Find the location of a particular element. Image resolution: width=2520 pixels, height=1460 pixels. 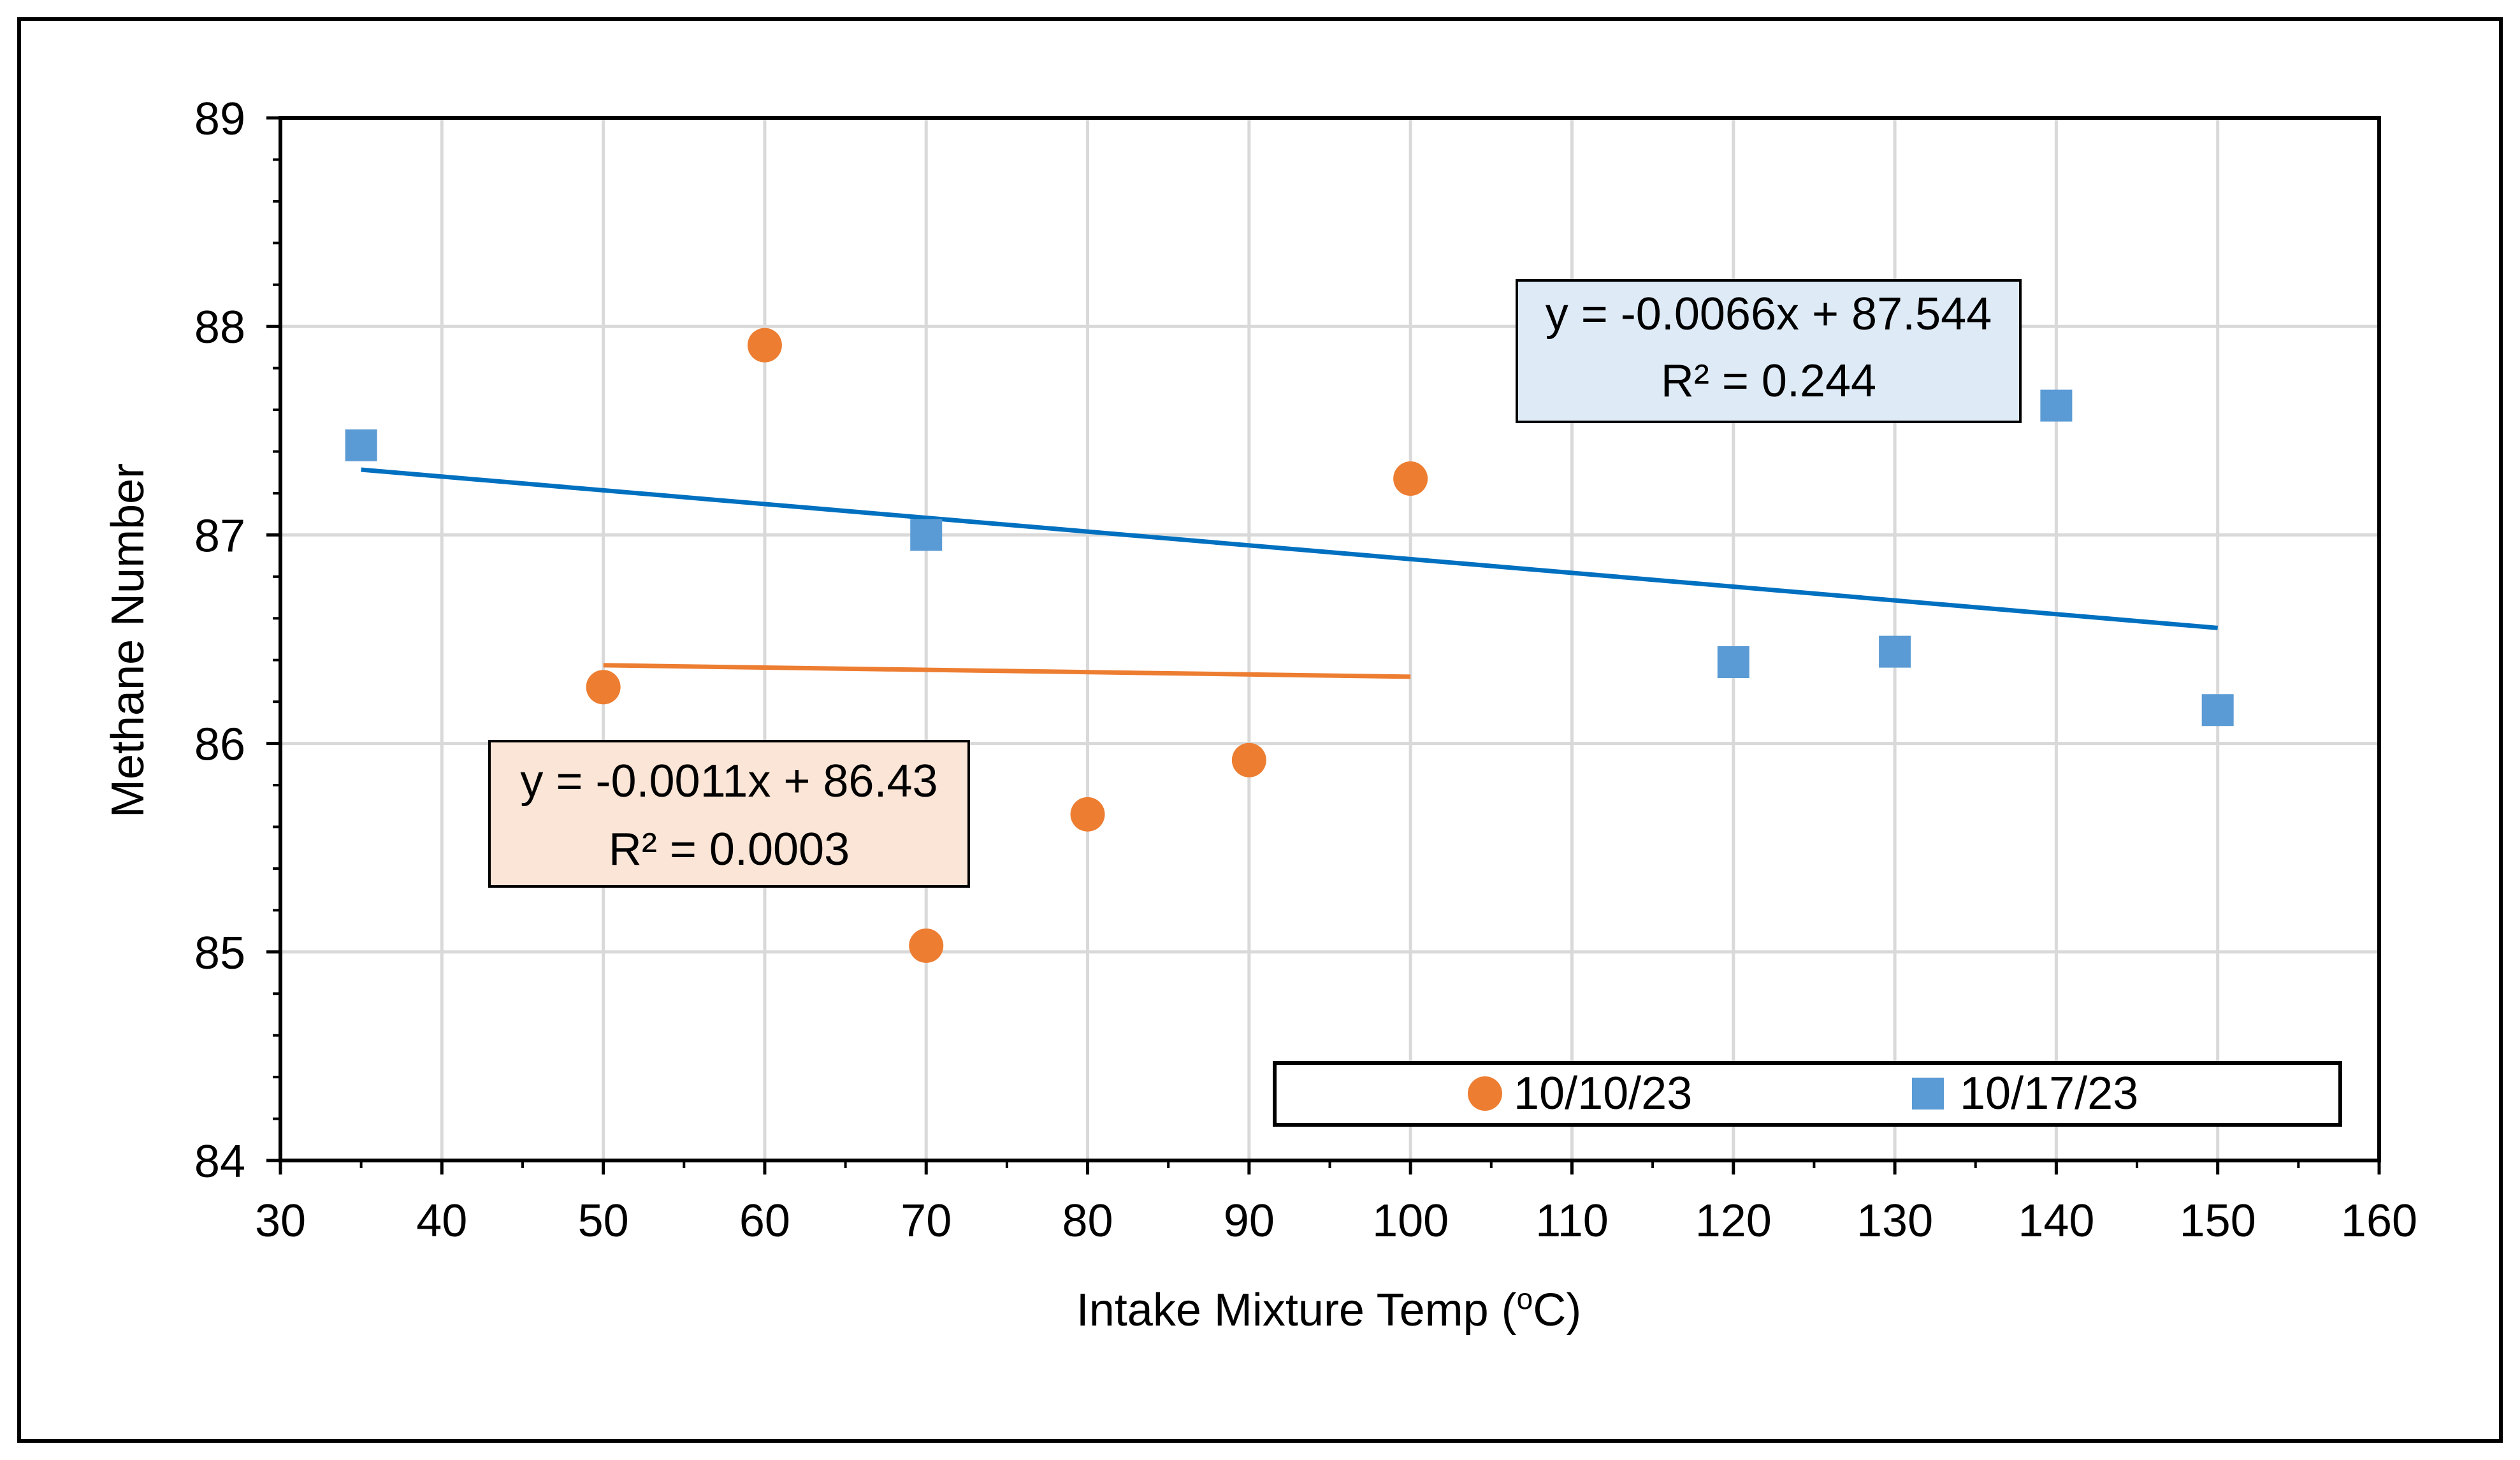

trendlines is located at coordinates (1289, 573).